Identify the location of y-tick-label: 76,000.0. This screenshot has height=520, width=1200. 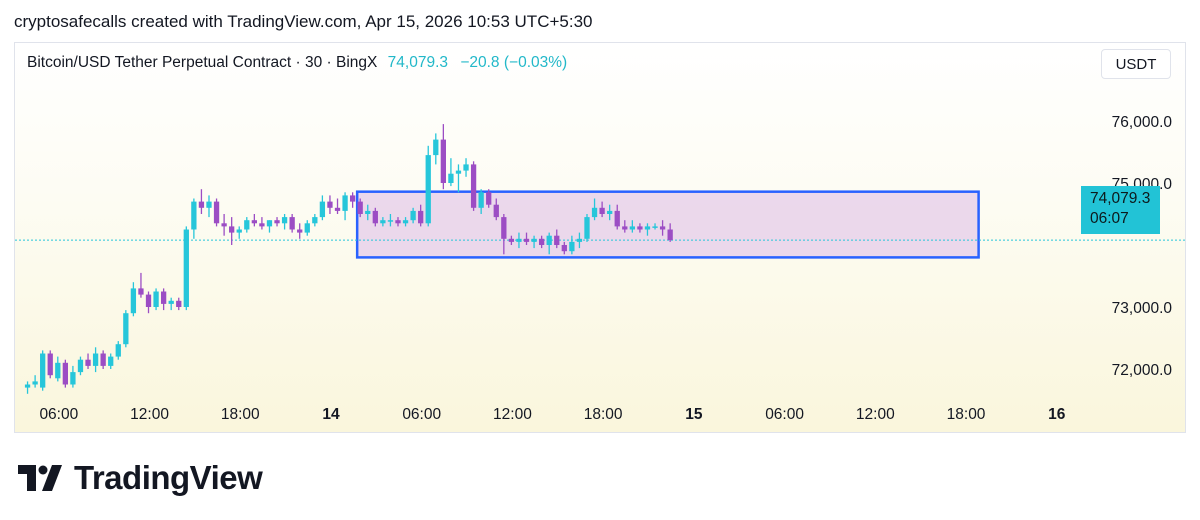
(1142, 122).